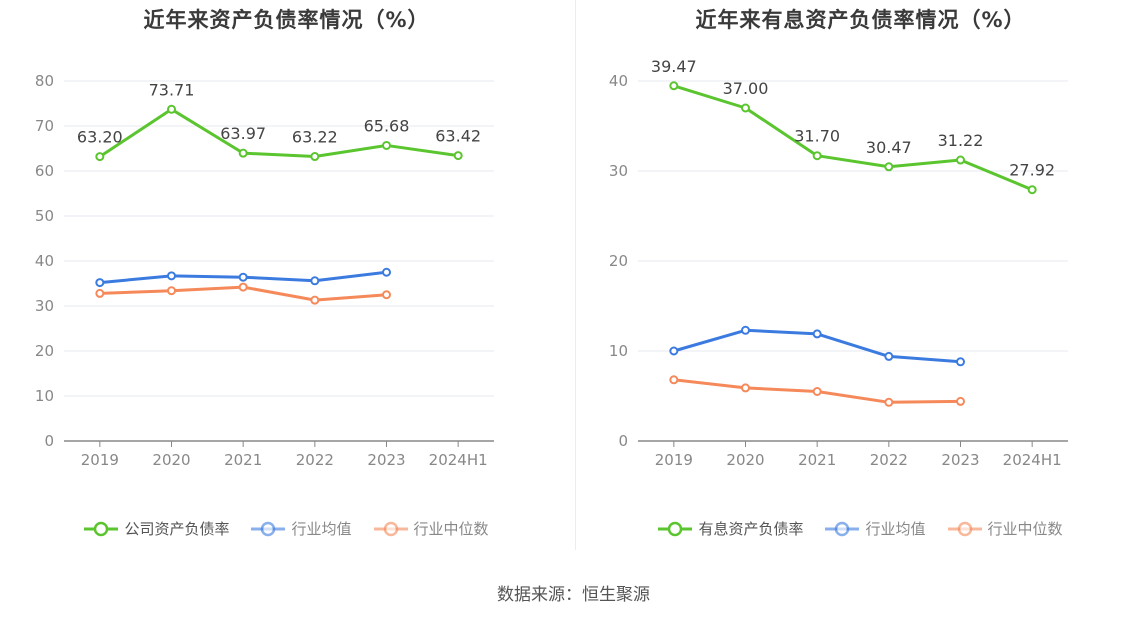  Describe the element at coordinates (575, 275) in the screenshot. I see `panel-divider` at that location.